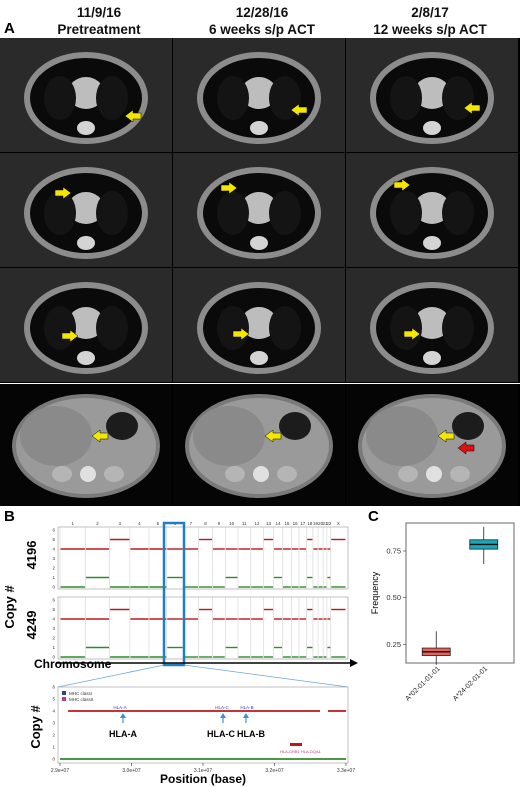 The width and height of the screenshot is (520, 787). I want to click on column-date-3: 2/8/17, so click(430, 12).